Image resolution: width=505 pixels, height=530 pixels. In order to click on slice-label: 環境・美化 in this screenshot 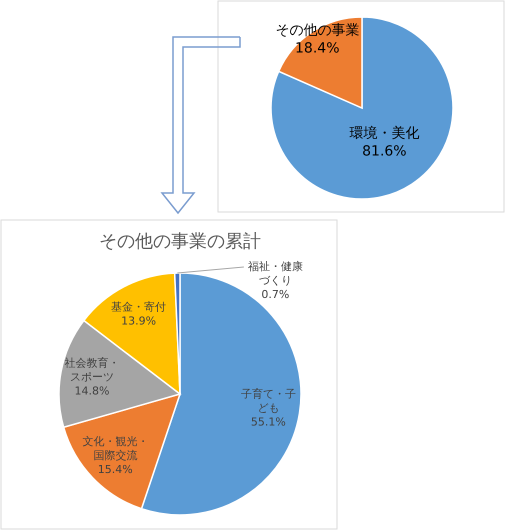, I will do `click(384, 133)`.